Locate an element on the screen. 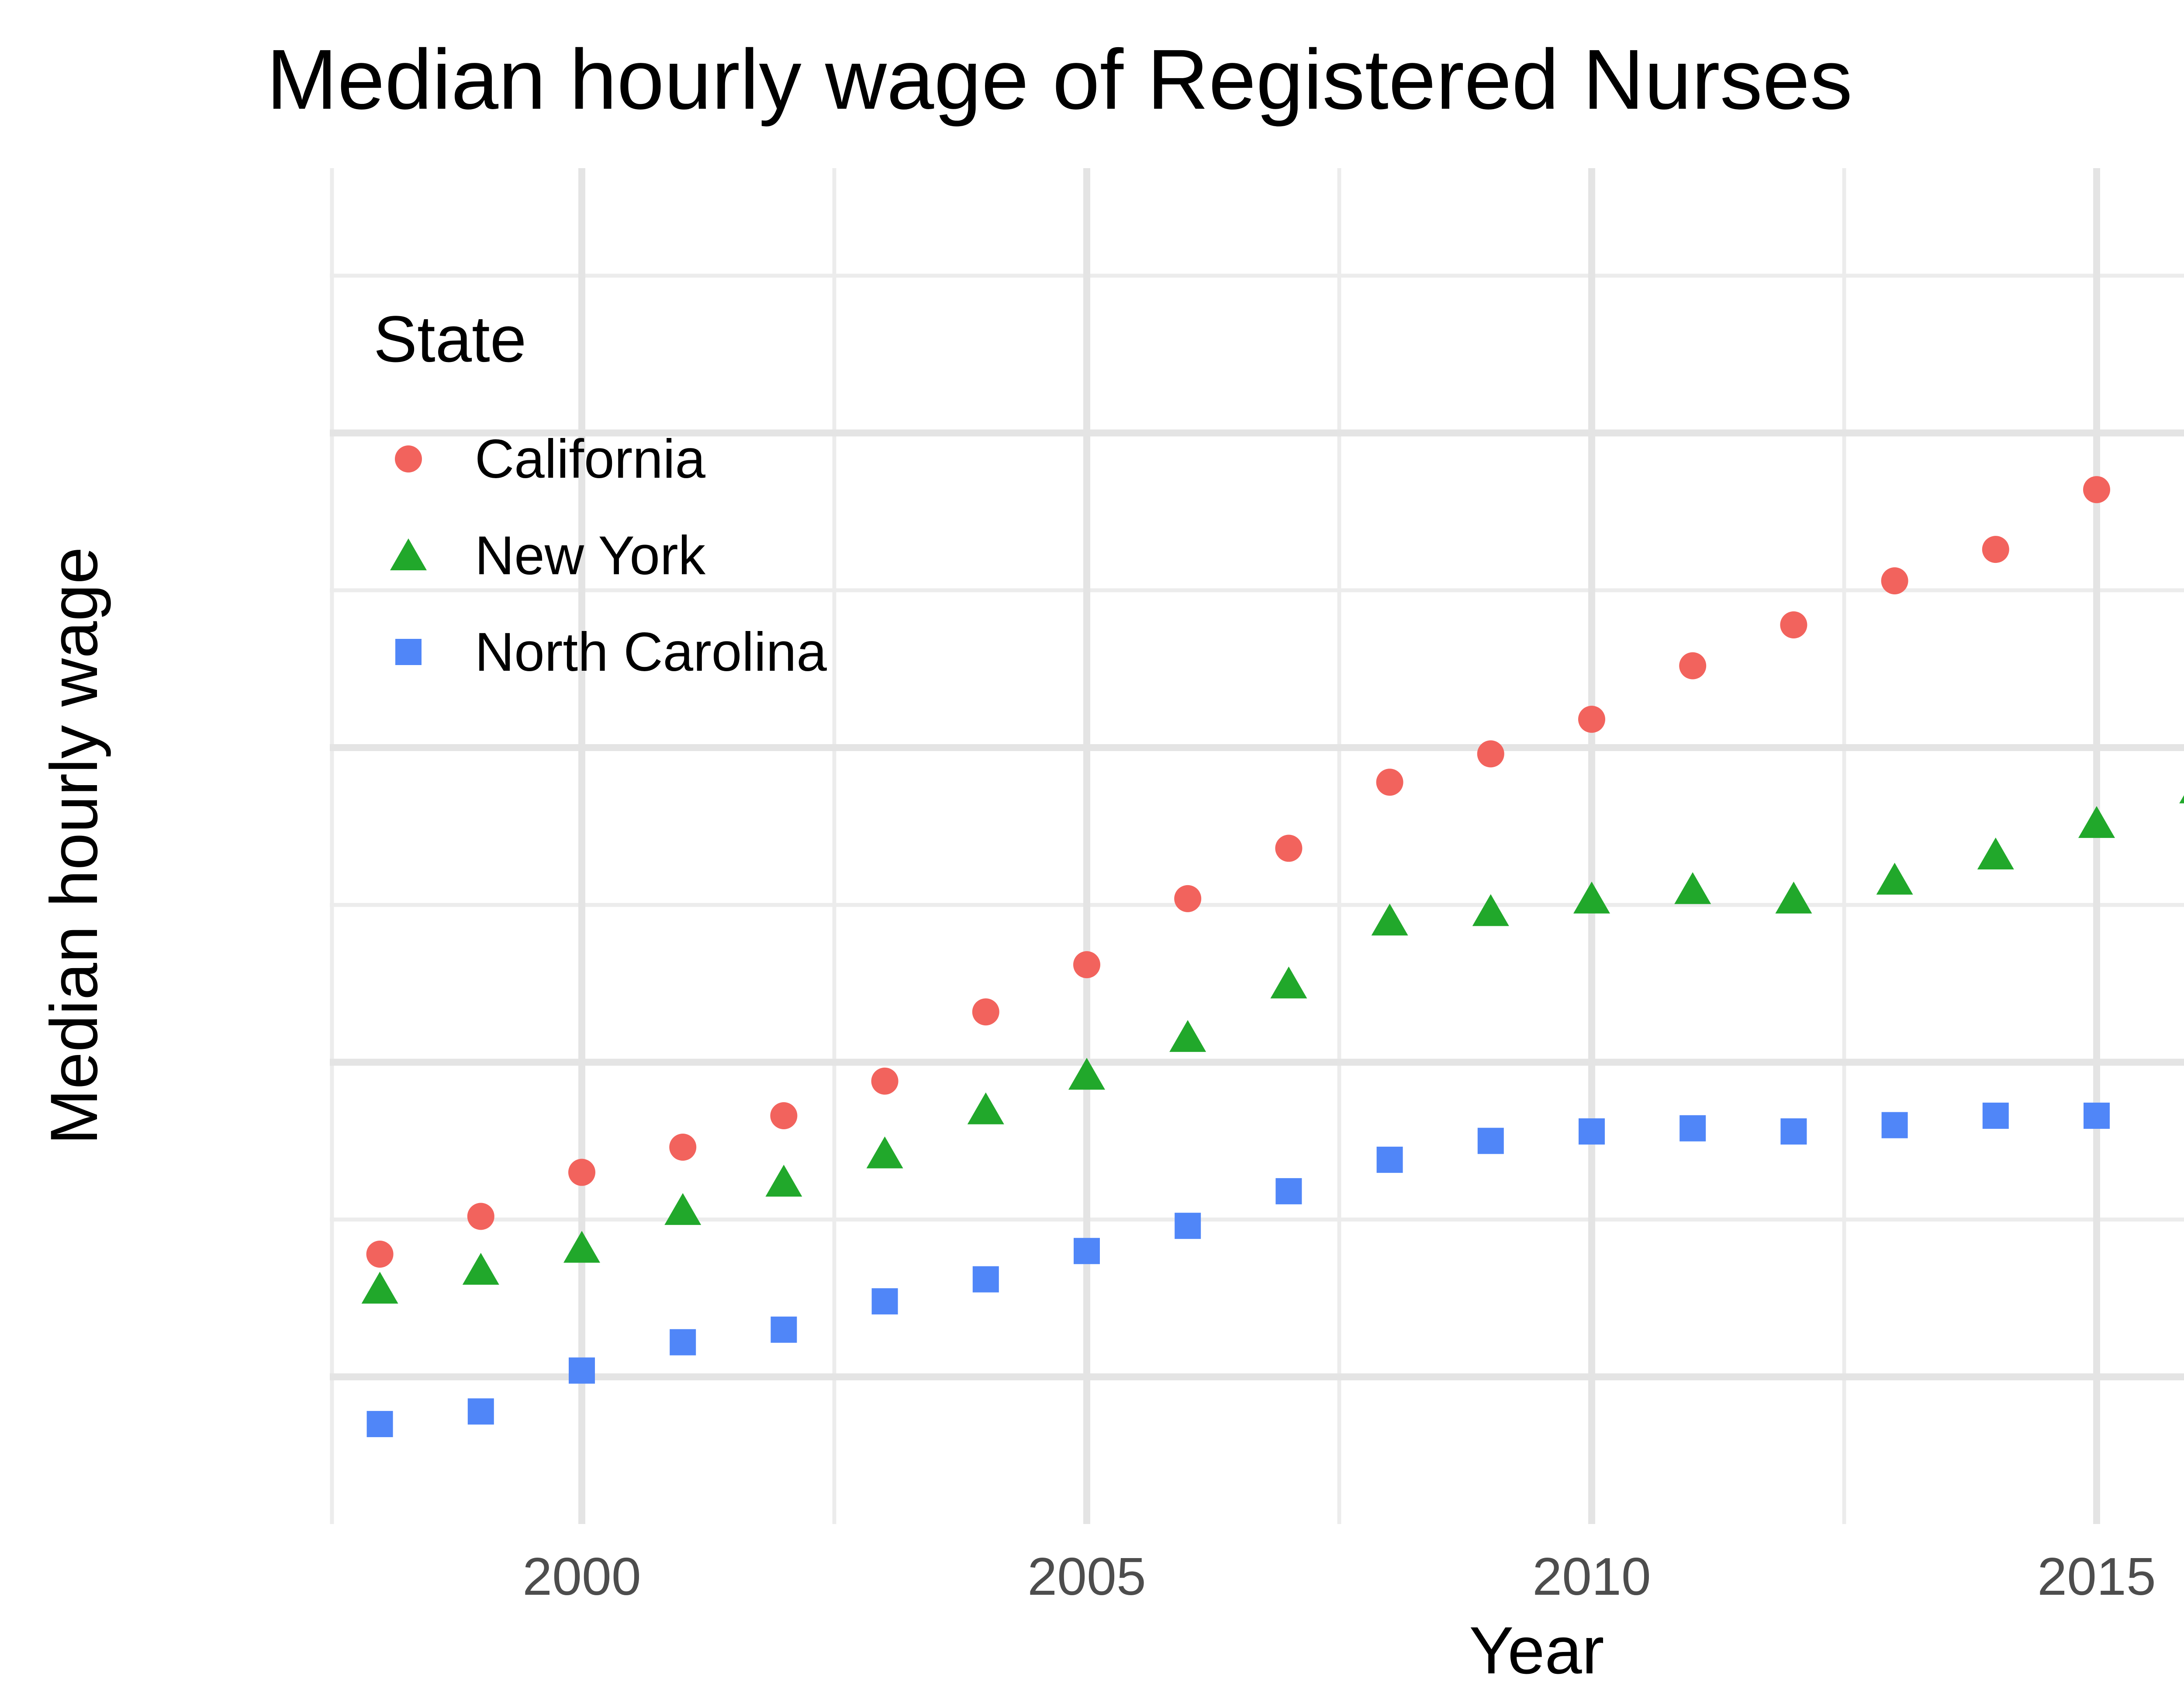  point-new-york-2014 is located at coordinates (1995, 853).